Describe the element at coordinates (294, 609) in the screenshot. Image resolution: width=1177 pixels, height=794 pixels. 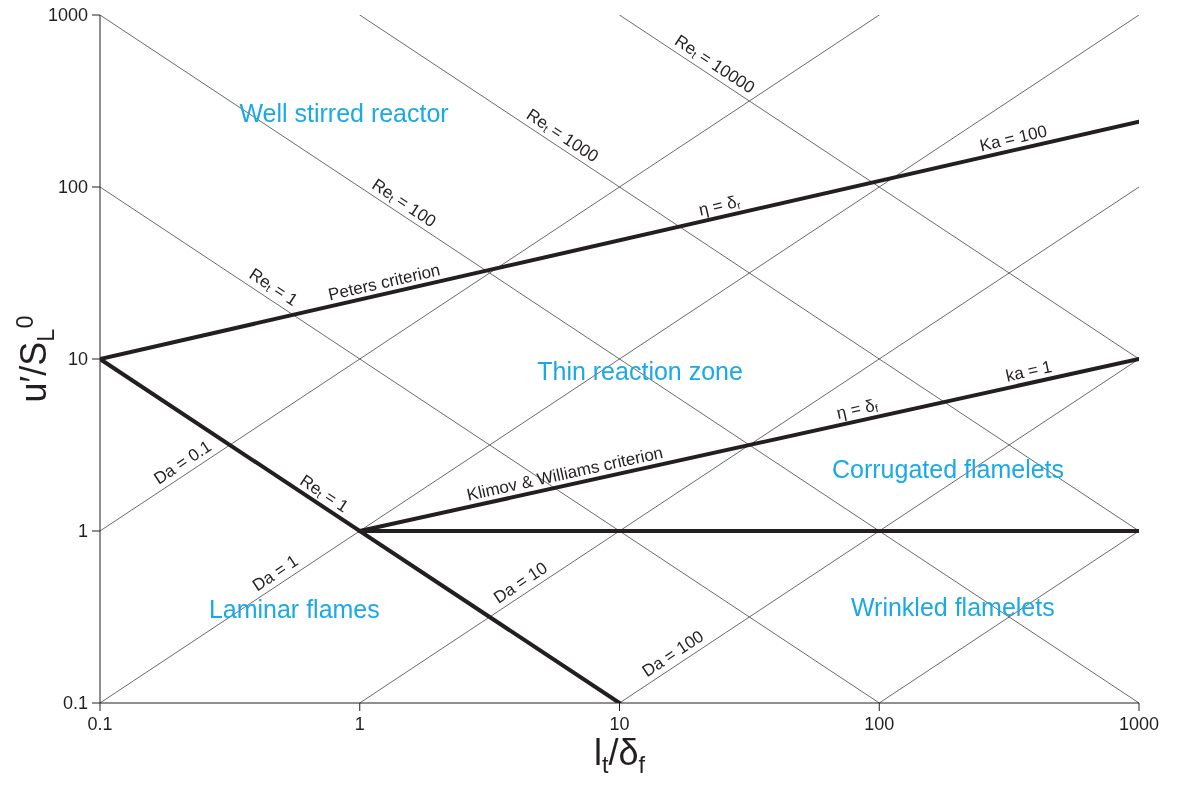
I see `annotation: Laminar flames` at that location.